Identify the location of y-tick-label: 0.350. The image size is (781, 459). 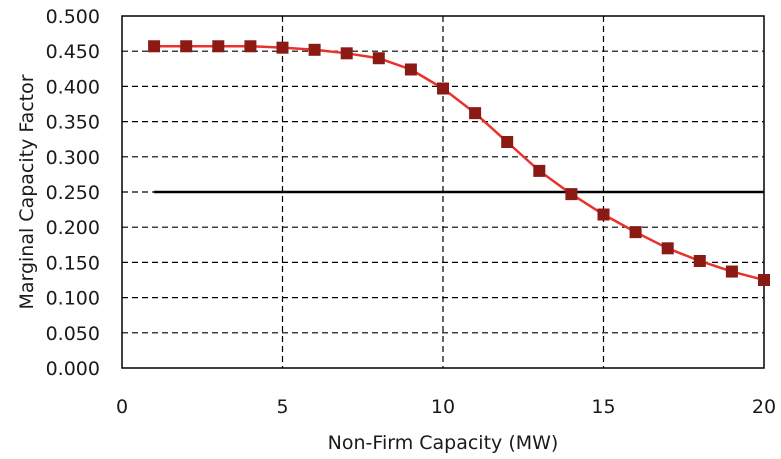
(73, 123).